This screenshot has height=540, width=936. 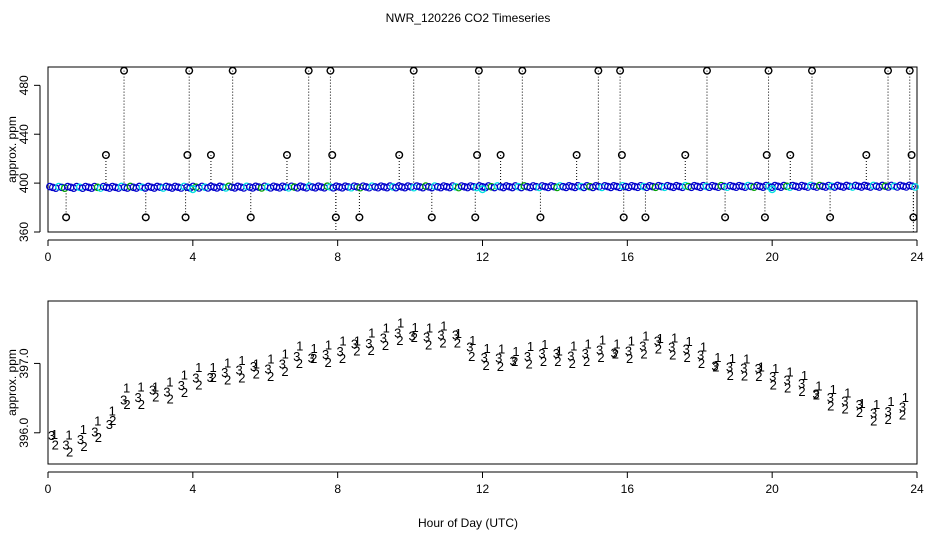 I want to click on top-x-tick-label: 24, so click(x=917, y=257).